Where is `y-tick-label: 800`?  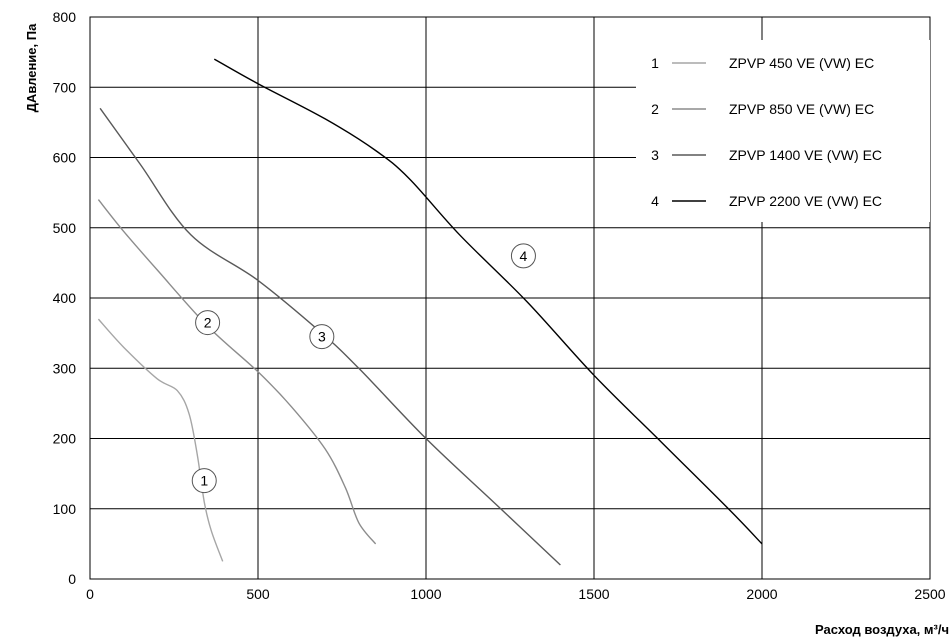
y-tick-label: 800 is located at coordinates (65, 17).